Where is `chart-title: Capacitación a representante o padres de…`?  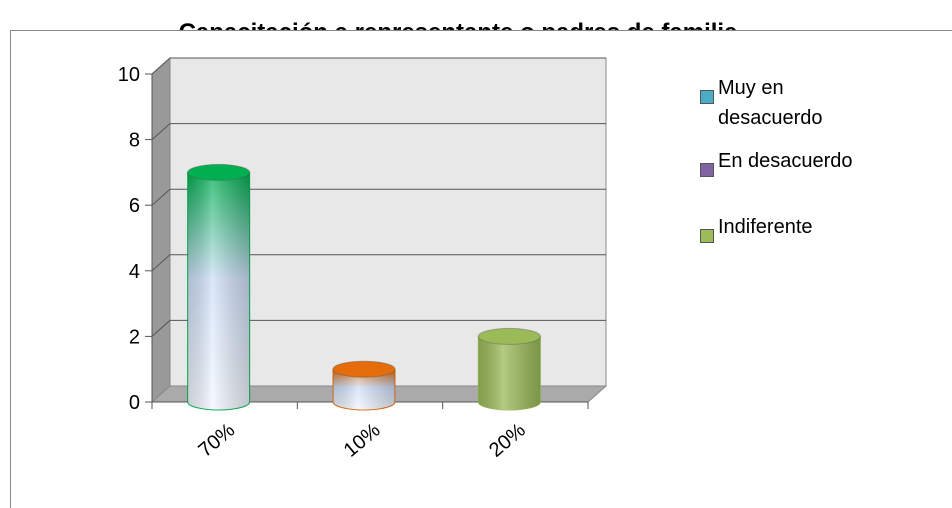 chart-title: Capacitación a representante o padres de… is located at coordinates (459, 32).